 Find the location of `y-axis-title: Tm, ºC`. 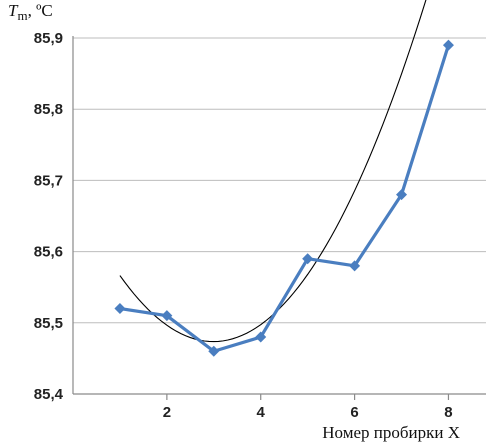

y-axis-title: Tm, ºC is located at coordinates (30, 12).